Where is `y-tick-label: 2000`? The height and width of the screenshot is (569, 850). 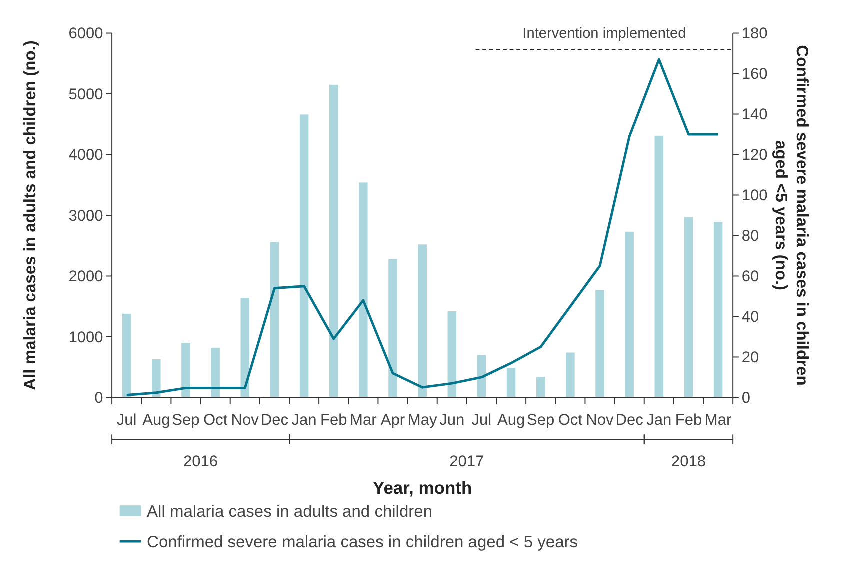
y-tick-label: 2000 is located at coordinates (86, 277).